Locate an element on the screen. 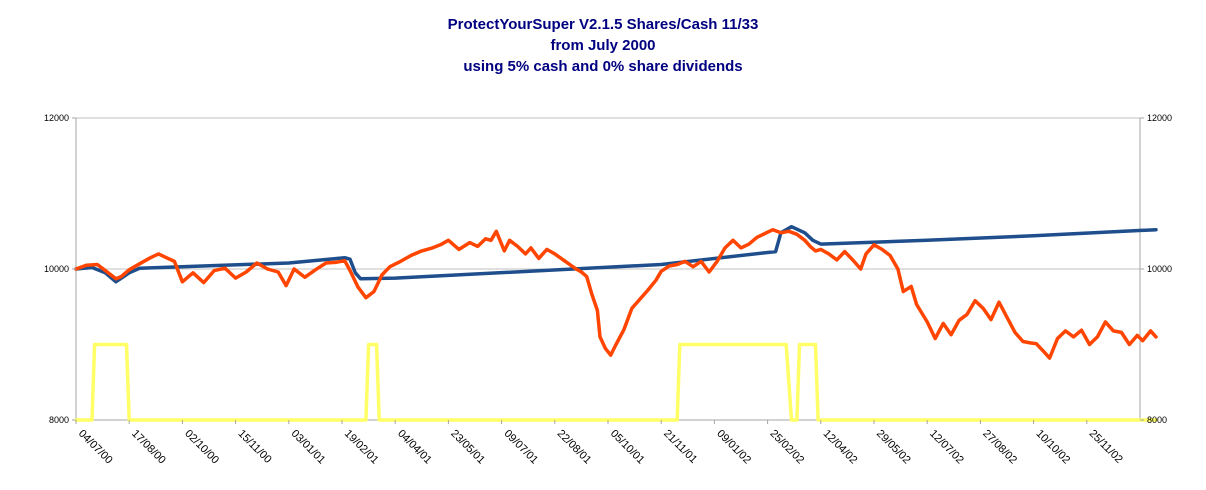 The image size is (1206, 490). x-tick-label: 09/01/02 is located at coordinates (733, 447).